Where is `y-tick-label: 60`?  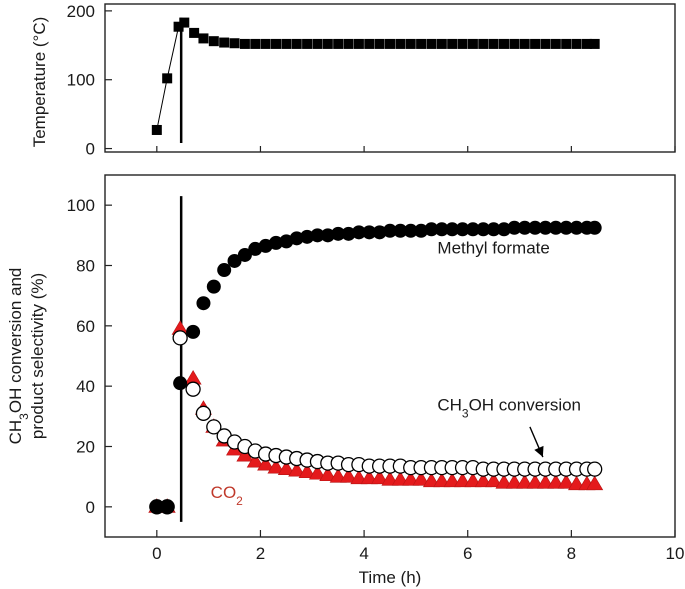 y-tick-label: 60 is located at coordinates (85, 326).